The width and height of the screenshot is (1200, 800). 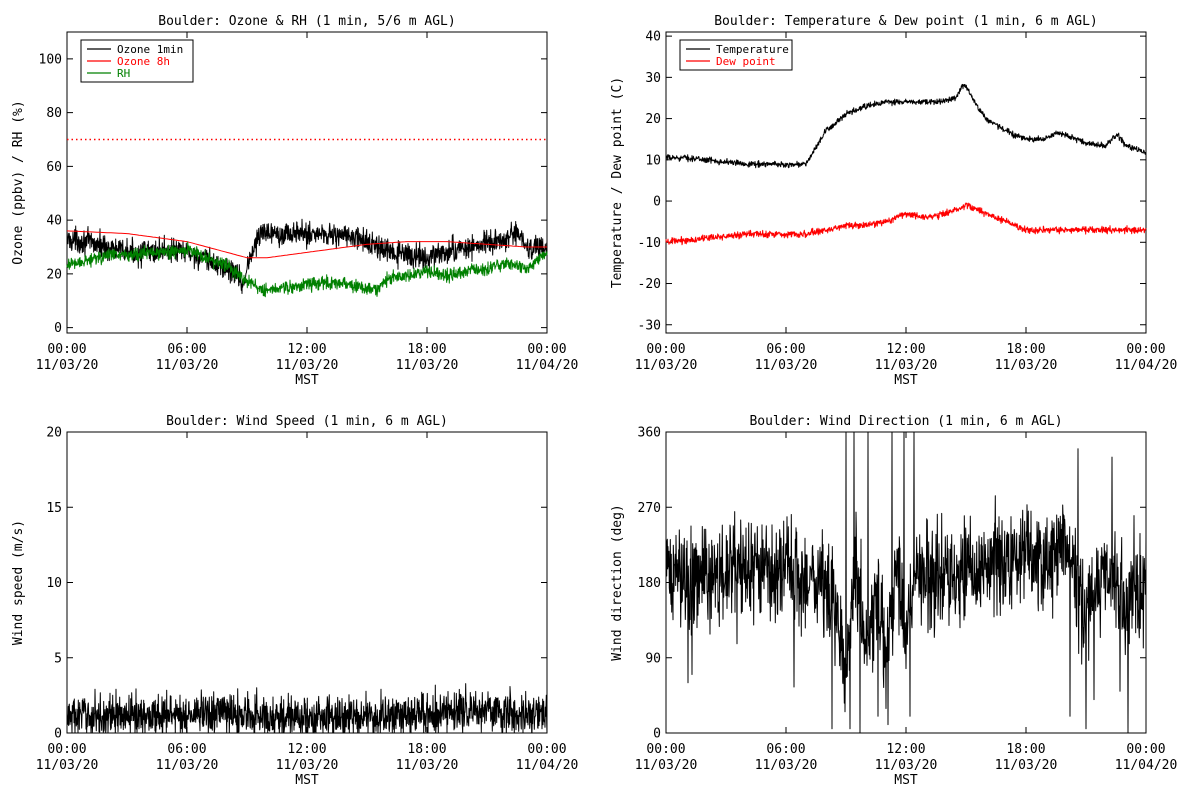 I want to click on wind-speed-ytick-label: 15, so click(x=54, y=508).